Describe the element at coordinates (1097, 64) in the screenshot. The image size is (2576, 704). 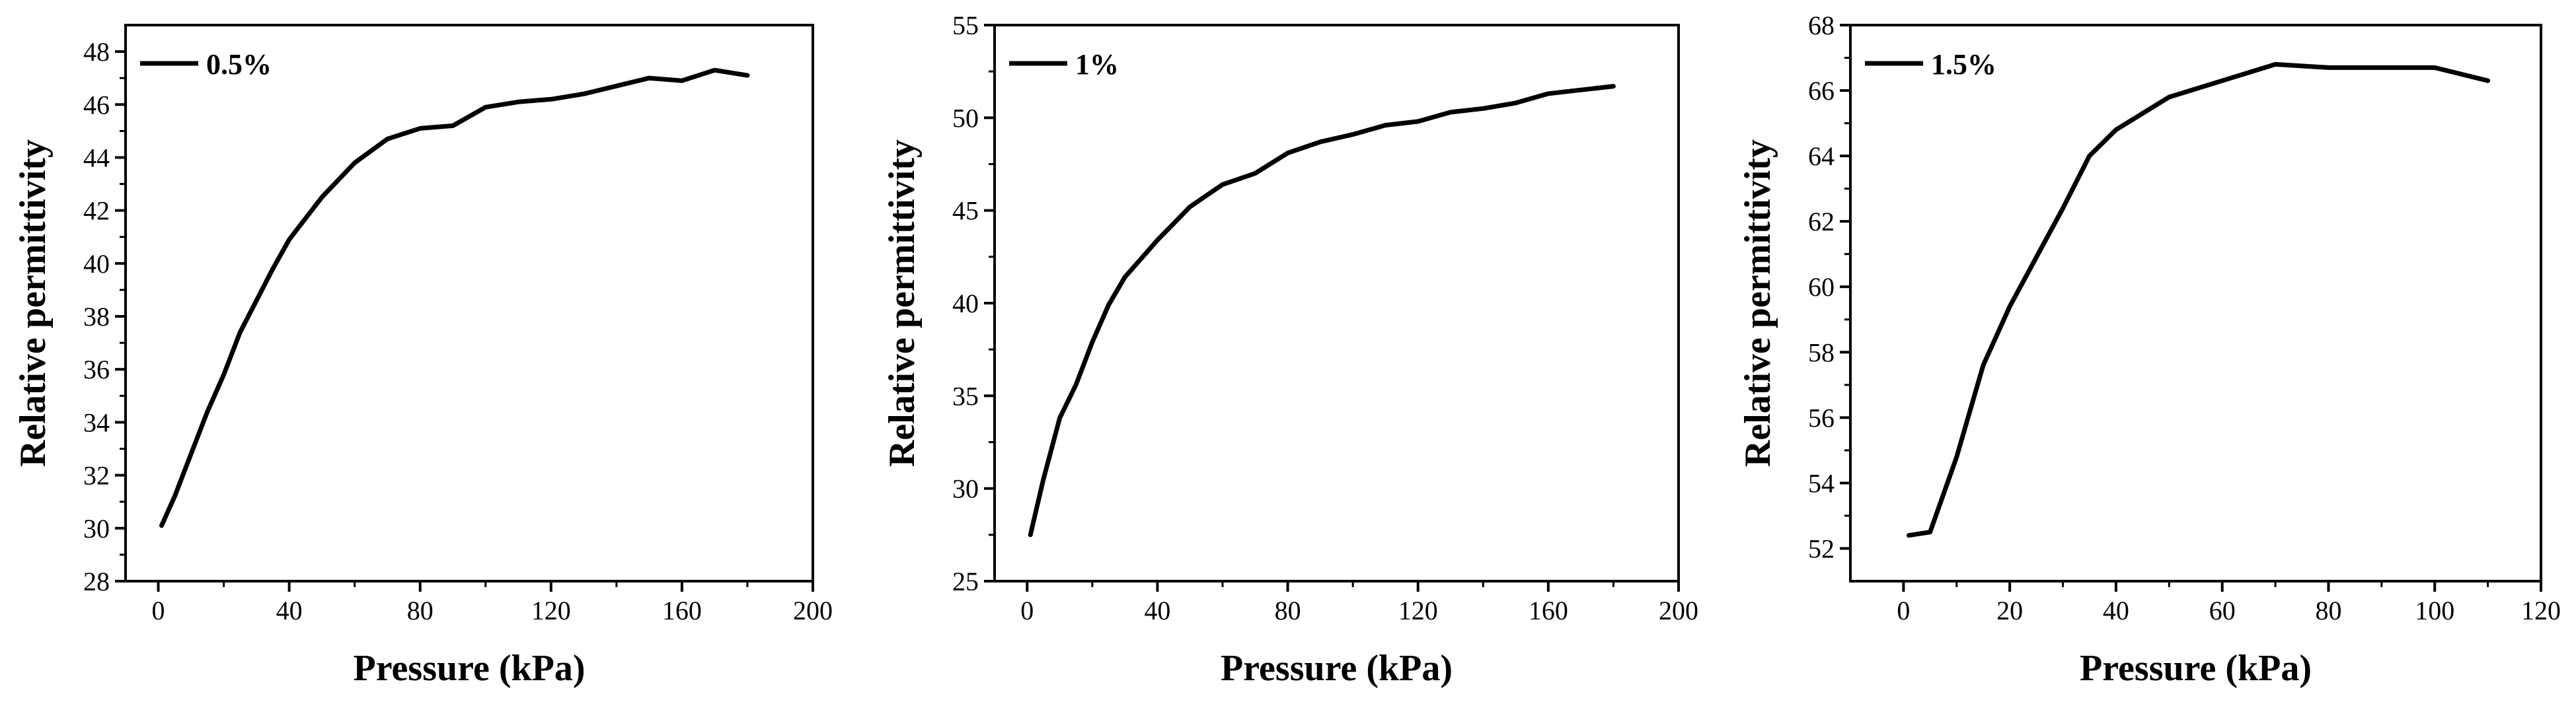
I see `legend-label: 1%` at that location.